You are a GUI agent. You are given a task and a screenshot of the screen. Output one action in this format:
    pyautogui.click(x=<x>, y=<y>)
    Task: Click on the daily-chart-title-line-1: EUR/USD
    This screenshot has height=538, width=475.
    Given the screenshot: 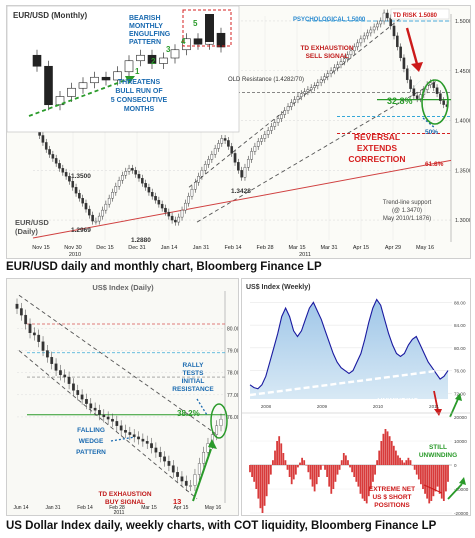 What is the action you would take?
    pyautogui.click(x=32, y=222)
    